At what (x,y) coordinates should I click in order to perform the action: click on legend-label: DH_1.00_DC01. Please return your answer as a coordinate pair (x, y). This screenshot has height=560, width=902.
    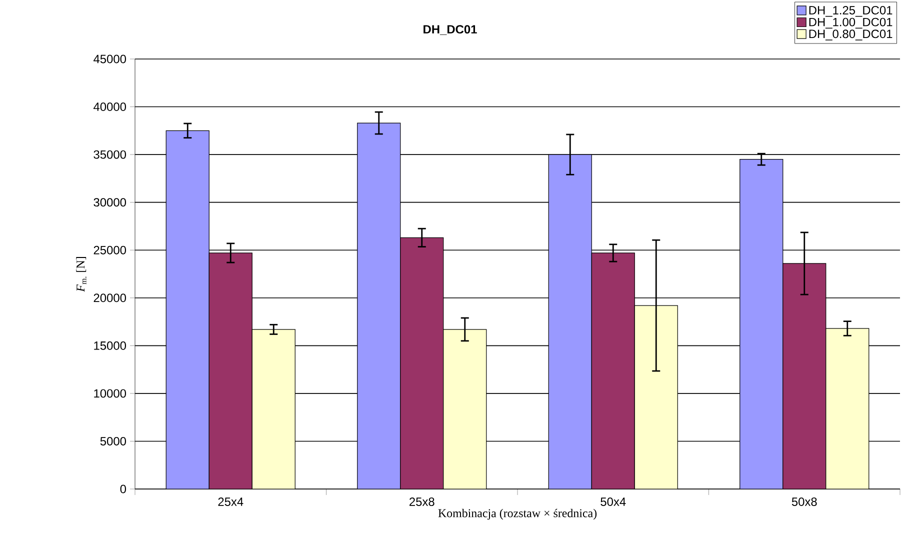
    Looking at the image, I should click on (850, 23).